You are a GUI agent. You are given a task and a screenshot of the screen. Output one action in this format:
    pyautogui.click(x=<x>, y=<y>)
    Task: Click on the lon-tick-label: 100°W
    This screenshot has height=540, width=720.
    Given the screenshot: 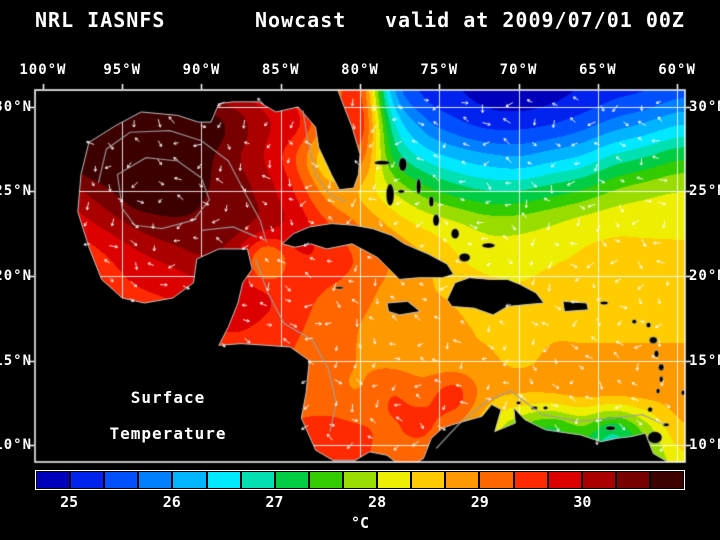 What is the action you would take?
    pyautogui.click(x=43, y=70)
    